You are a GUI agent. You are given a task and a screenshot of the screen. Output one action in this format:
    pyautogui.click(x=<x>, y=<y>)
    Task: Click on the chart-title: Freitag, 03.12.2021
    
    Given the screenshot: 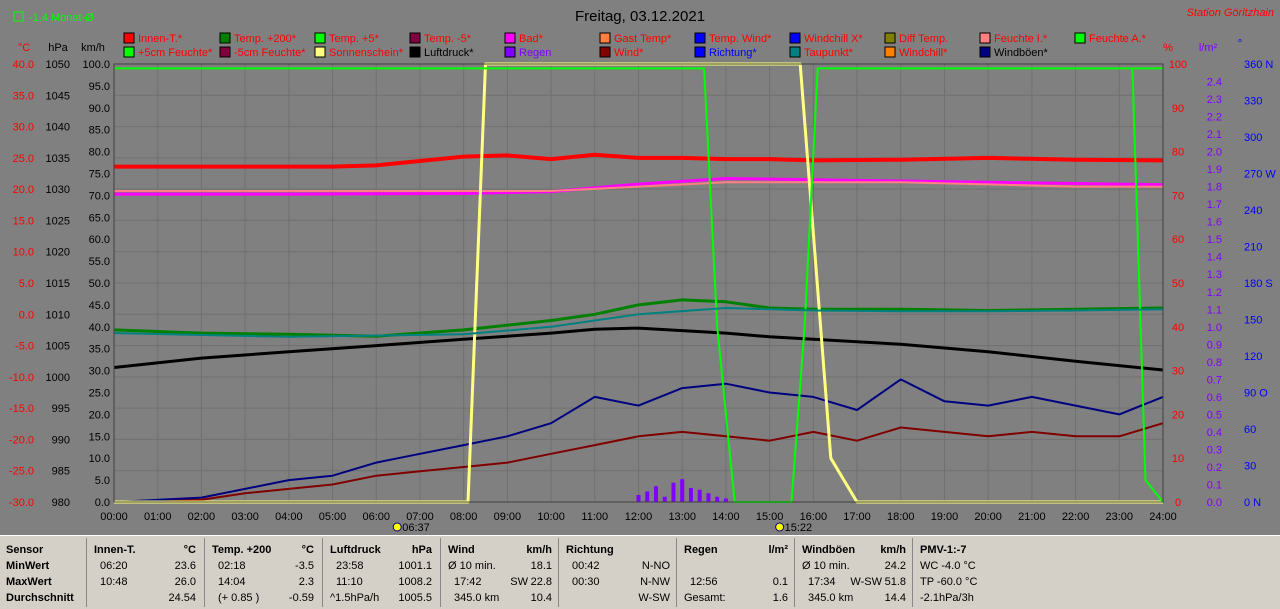 What is the action you would take?
    pyautogui.click(x=640, y=16)
    